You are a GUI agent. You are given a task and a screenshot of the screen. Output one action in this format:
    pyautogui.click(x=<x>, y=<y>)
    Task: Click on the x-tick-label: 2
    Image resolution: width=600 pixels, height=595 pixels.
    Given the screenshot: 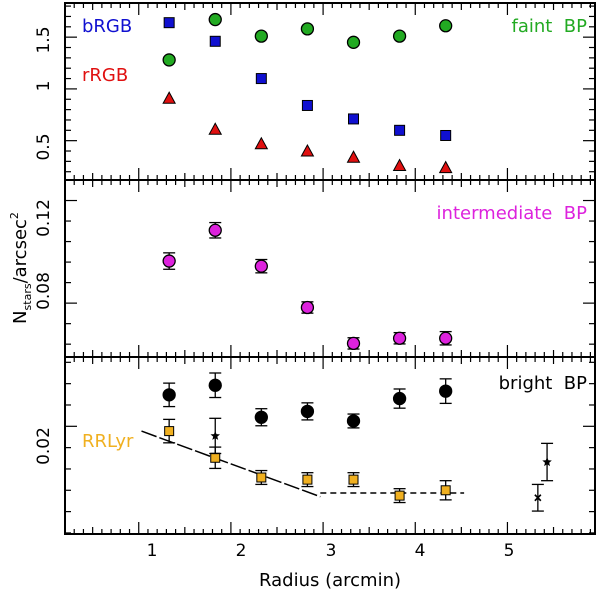 What is the action you would take?
    pyautogui.click(x=241, y=551)
    